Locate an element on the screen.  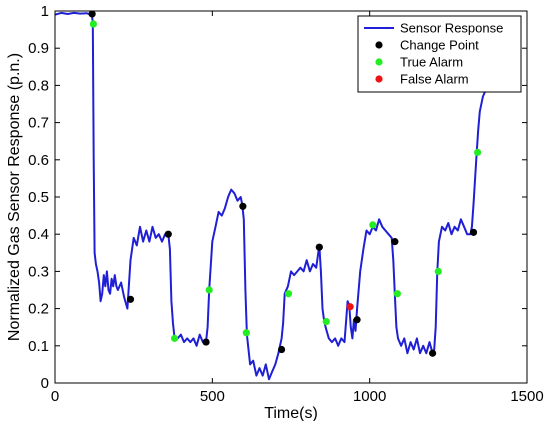
y-tick-label: 0.9 is located at coordinates (38, 48).